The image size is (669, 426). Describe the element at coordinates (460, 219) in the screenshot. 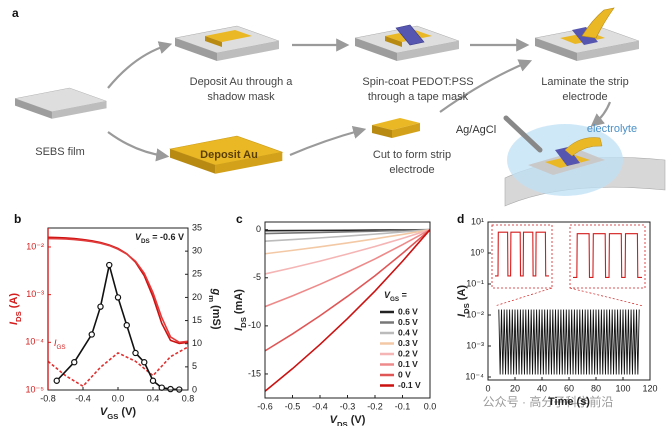

I see `panel-label: d` at that location.